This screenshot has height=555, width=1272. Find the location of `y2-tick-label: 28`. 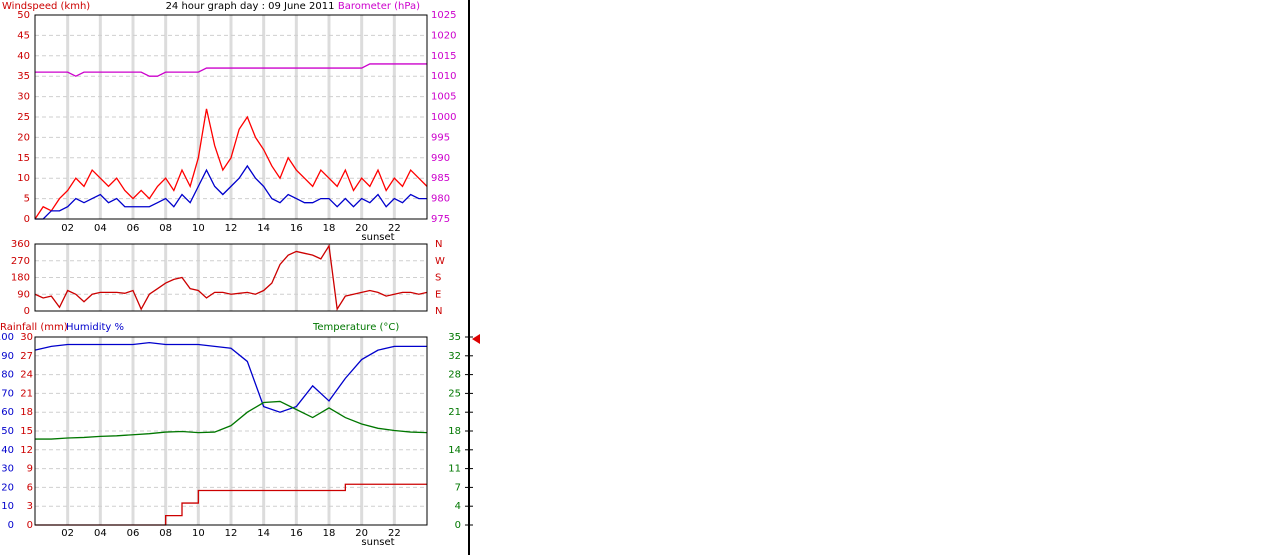

y2-tick-label: 28 is located at coordinates (454, 375).